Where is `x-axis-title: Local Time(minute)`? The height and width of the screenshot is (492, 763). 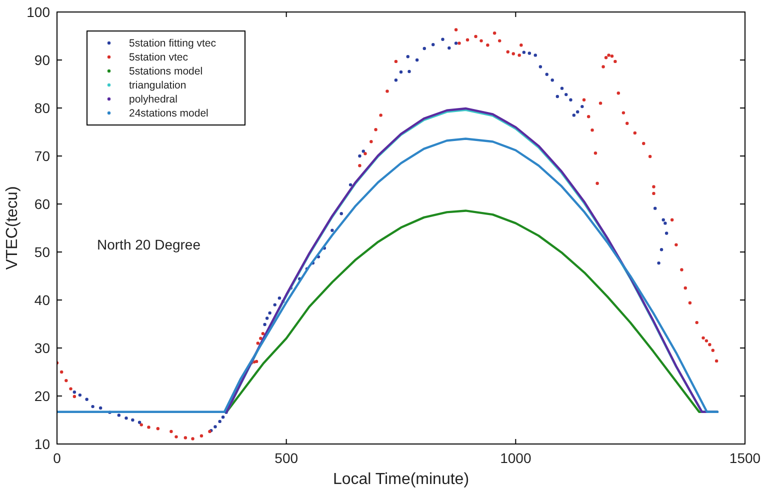 x-axis-title: Local Time(minute) is located at coordinates (401, 479).